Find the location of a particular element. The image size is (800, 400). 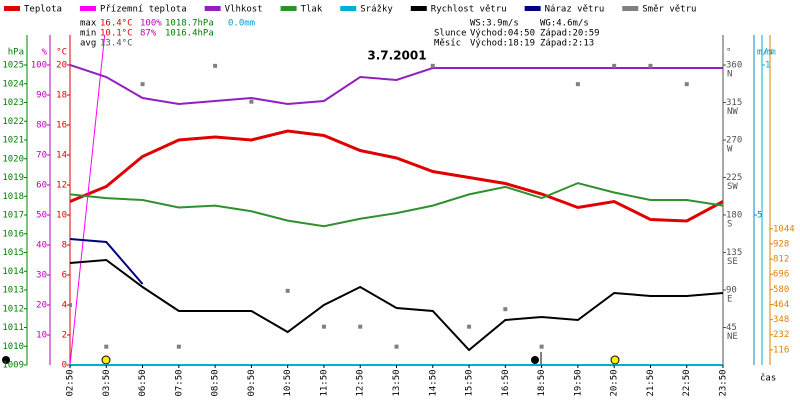

x-tick-label: 15:50 is located at coordinates (470, 382).